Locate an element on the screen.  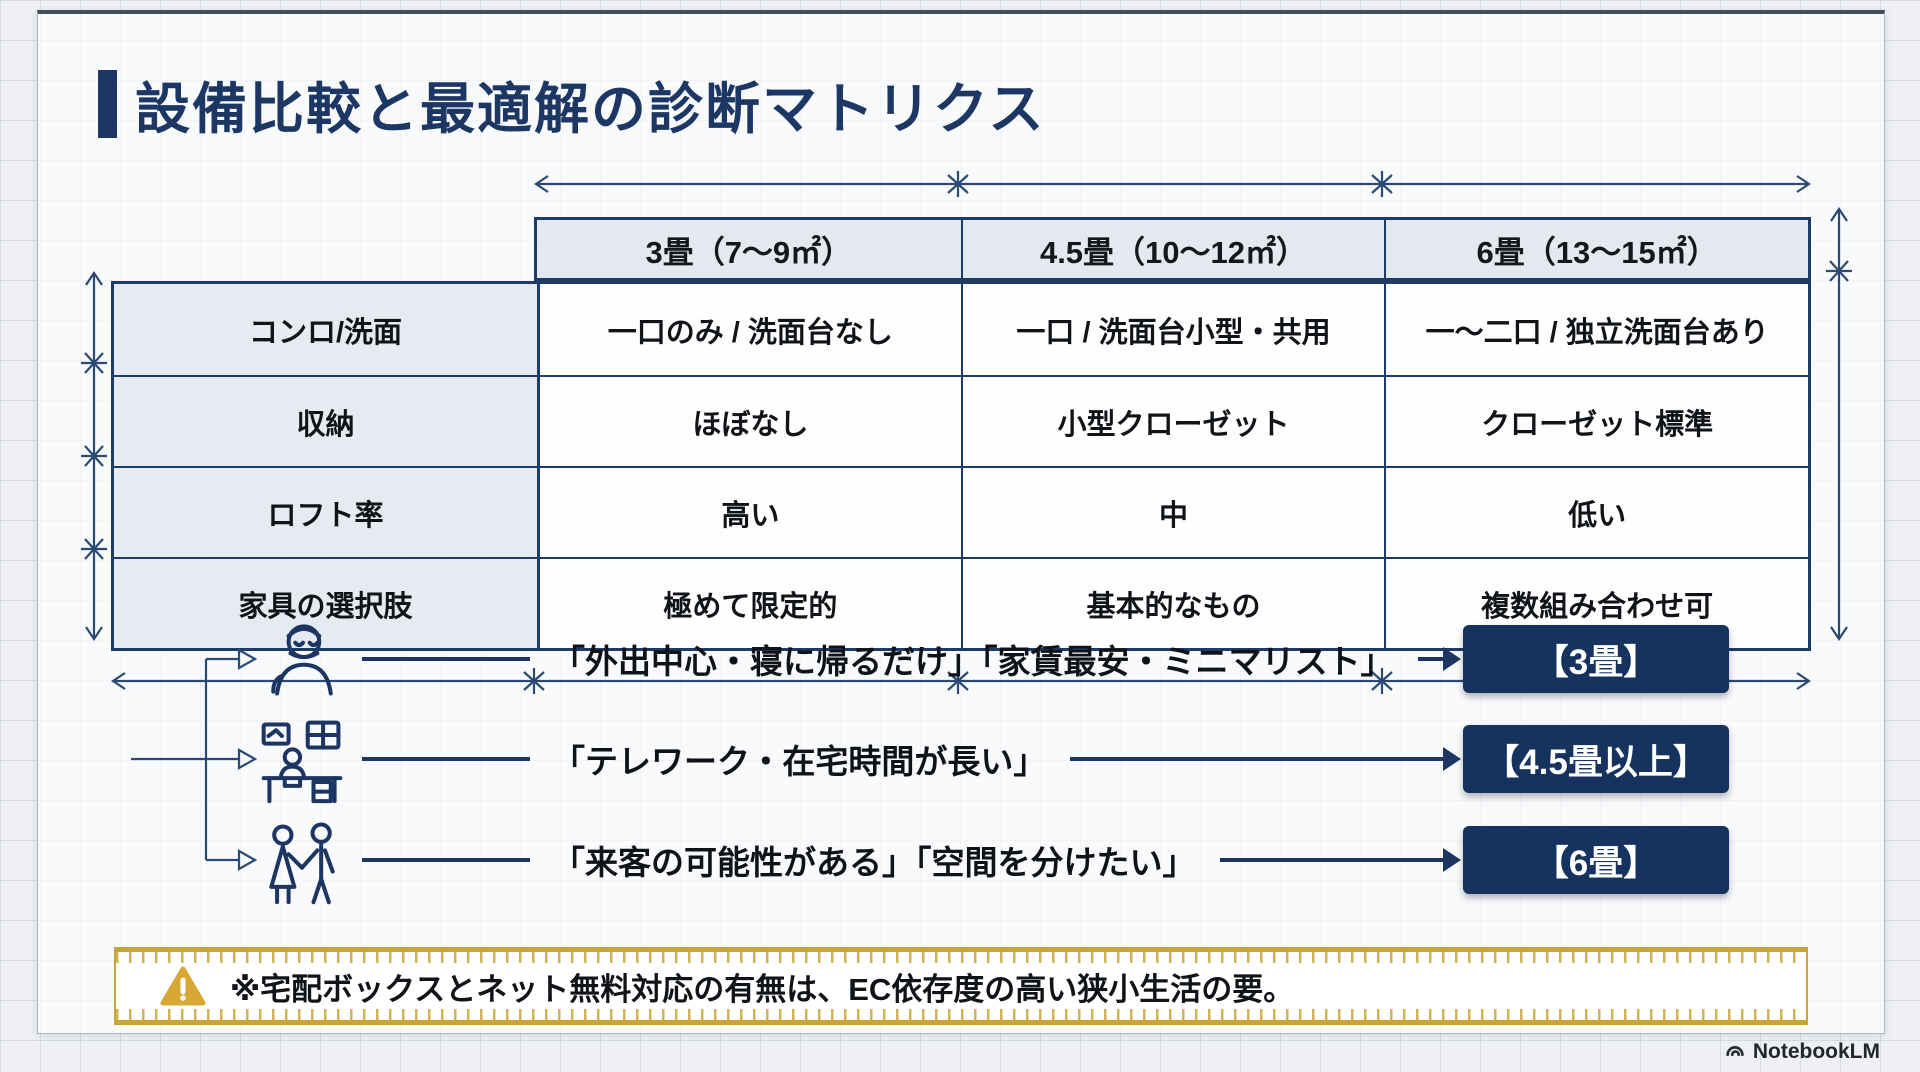
table-cell: 低い is located at coordinates (1596, 511).